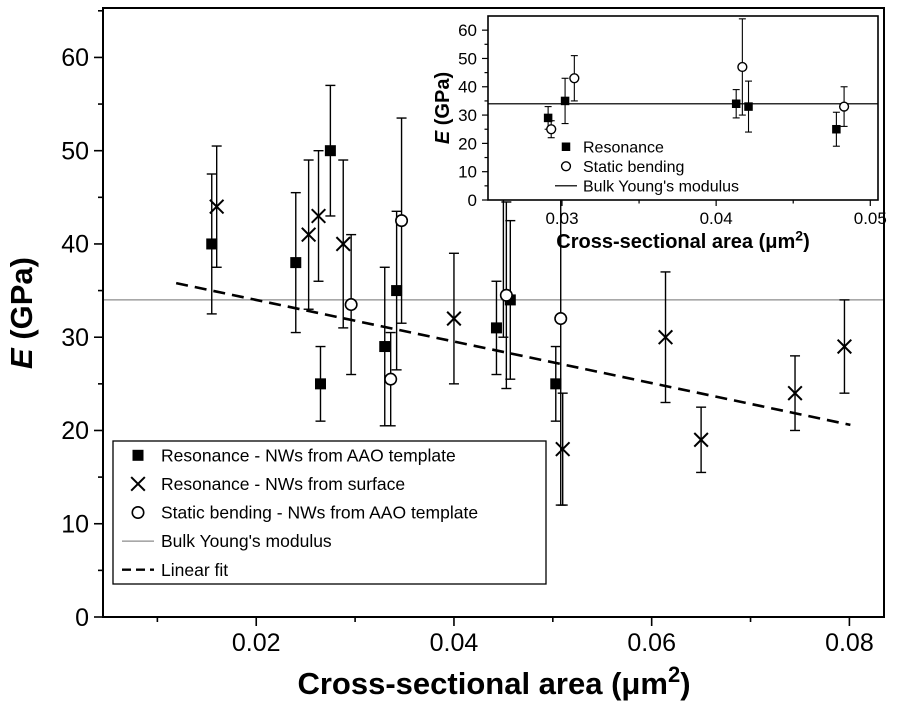 The image size is (907, 710). What do you see at coordinates (304, 513) in the screenshot?
I see `legend-entry: Static bending - NWs from AAO template` at bounding box center [304, 513].